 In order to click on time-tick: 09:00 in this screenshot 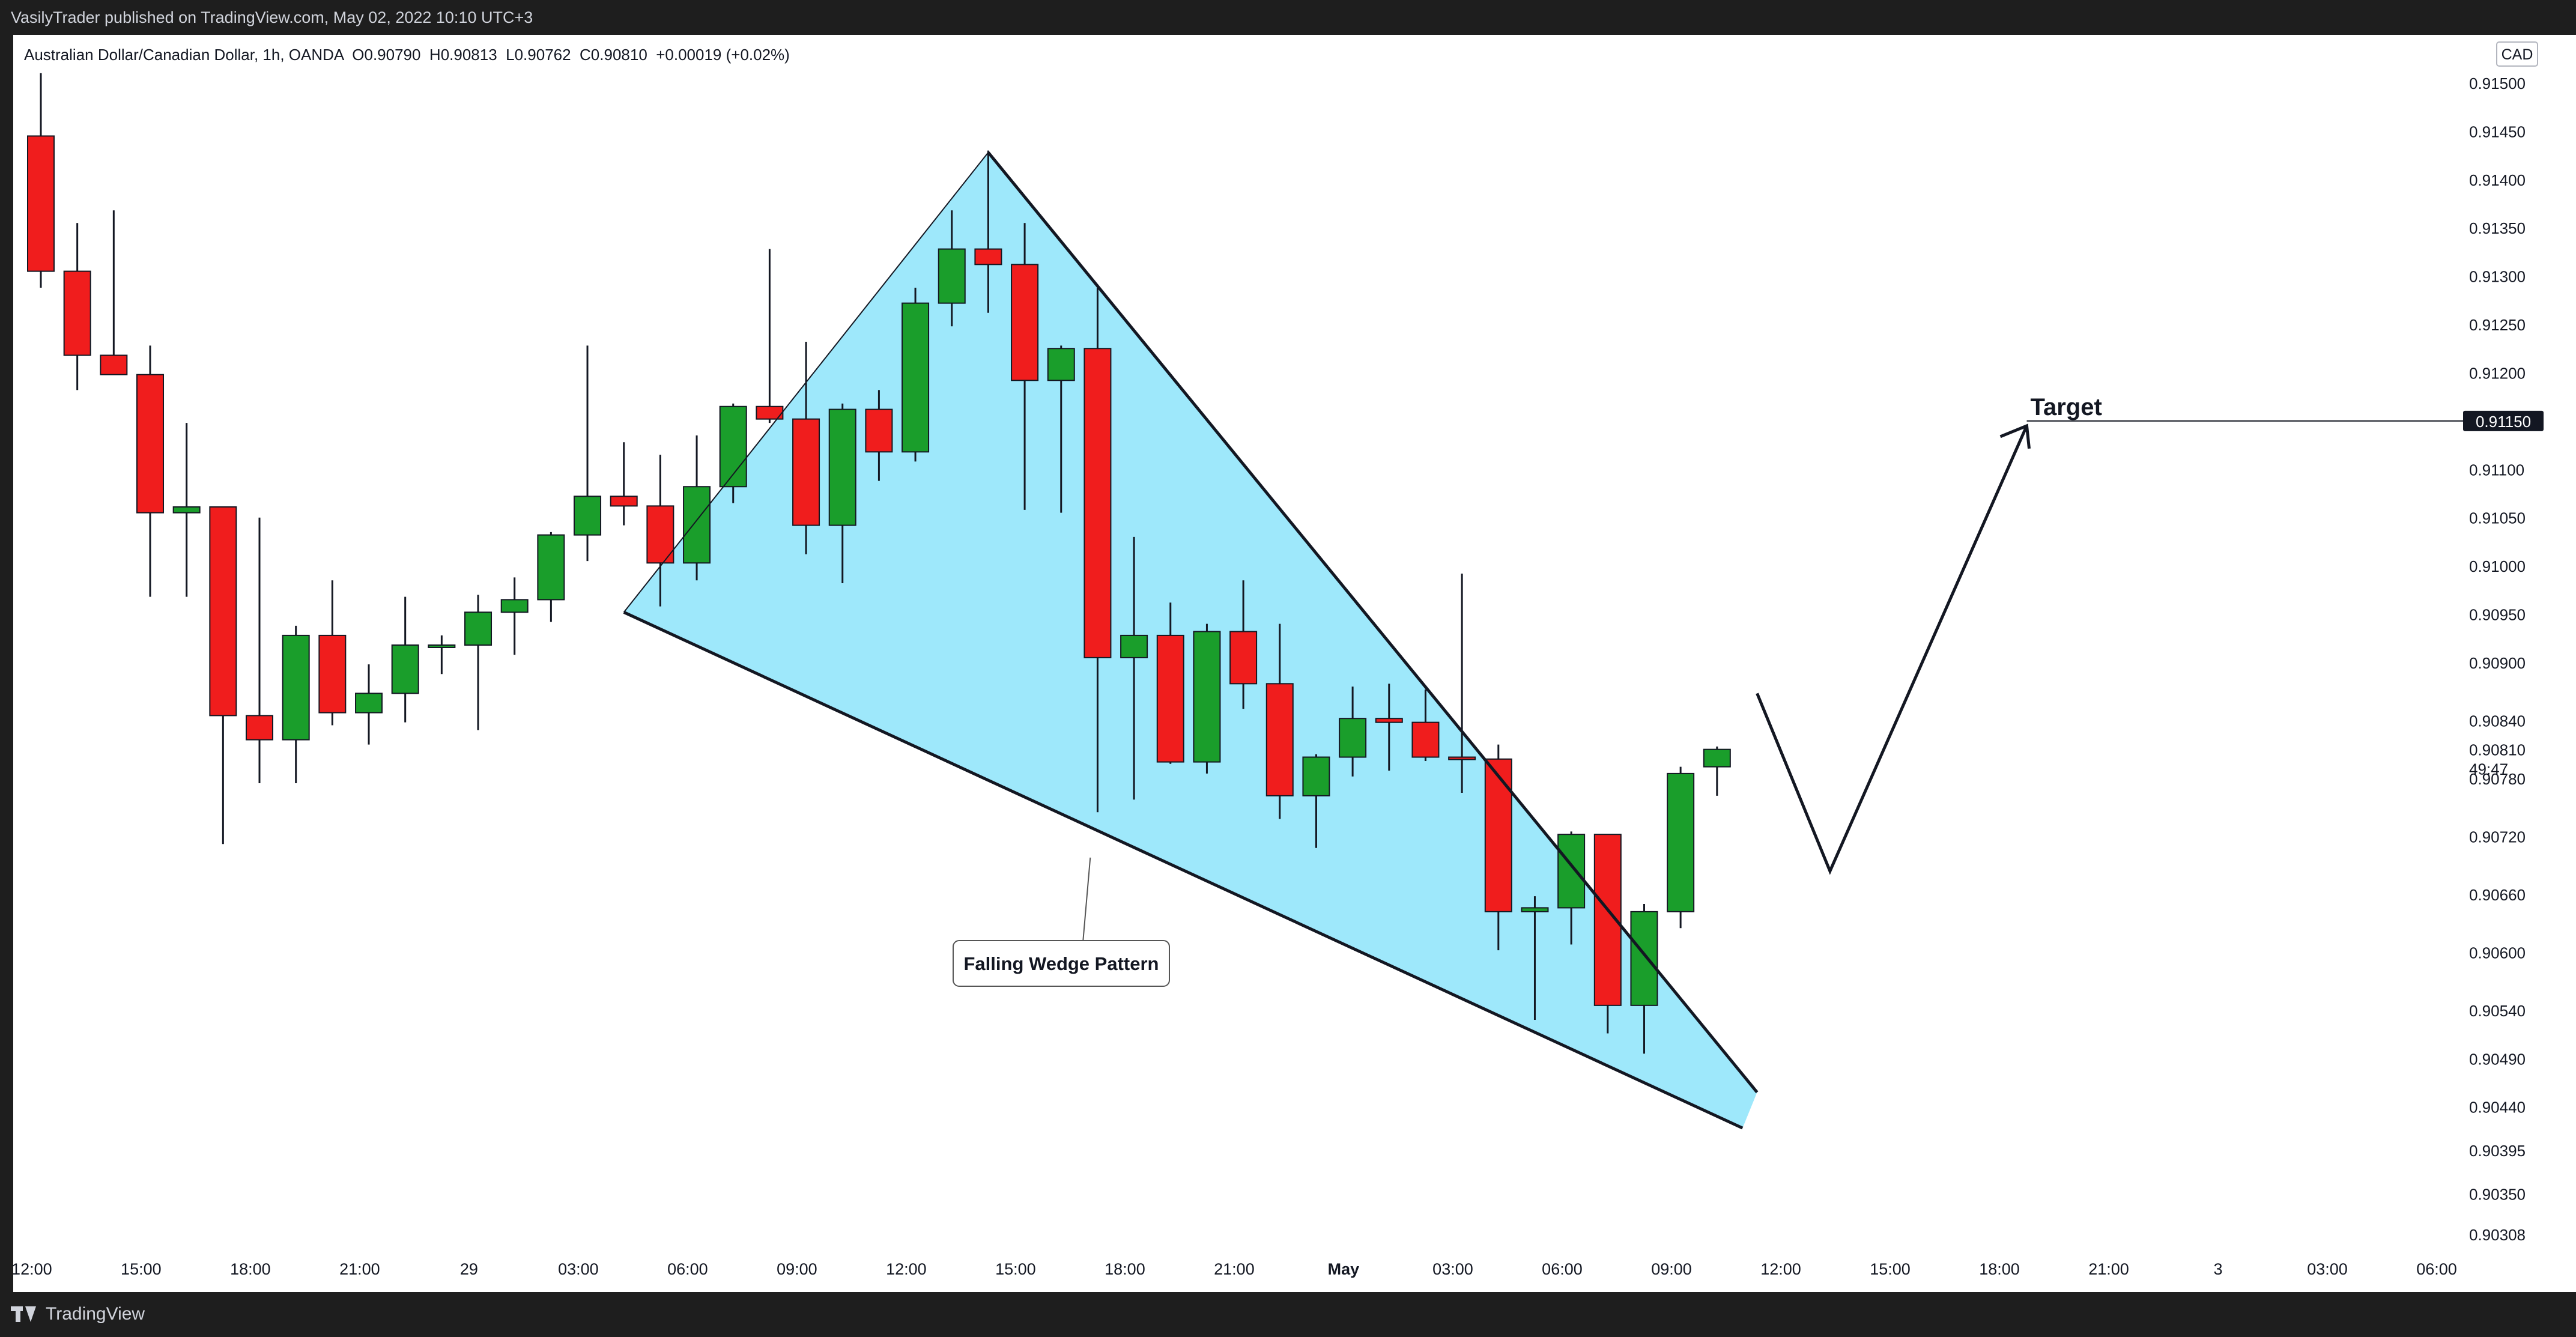, I will do `click(797, 1269)`.